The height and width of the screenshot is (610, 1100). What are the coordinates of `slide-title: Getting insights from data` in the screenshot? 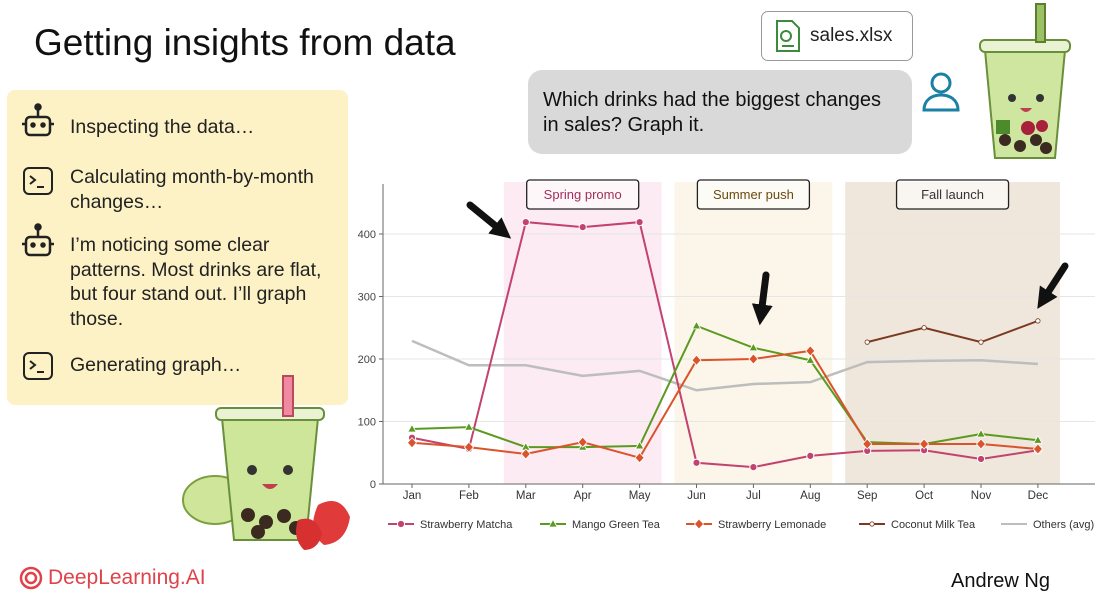 It's located at (245, 42).